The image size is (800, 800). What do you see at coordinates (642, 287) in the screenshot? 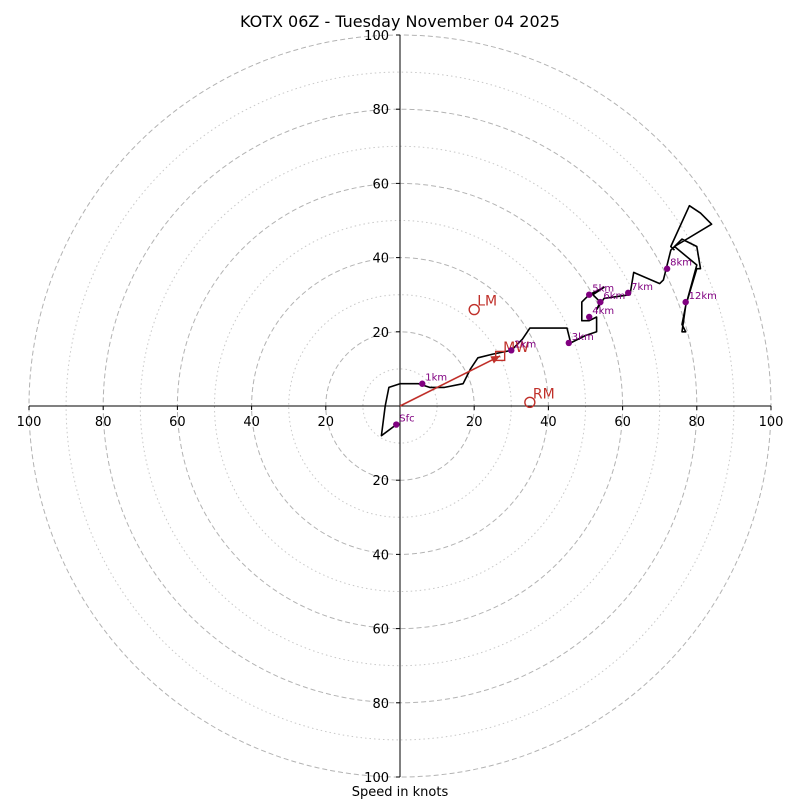
I see `height-marker-label: 7km` at bounding box center [642, 287].